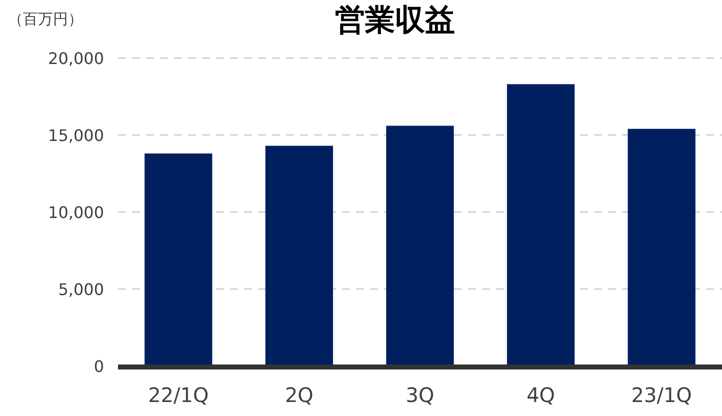 The height and width of the screenshot is (416, 722). I want to click on y-tick-label: 10,000, so click(76, 212).